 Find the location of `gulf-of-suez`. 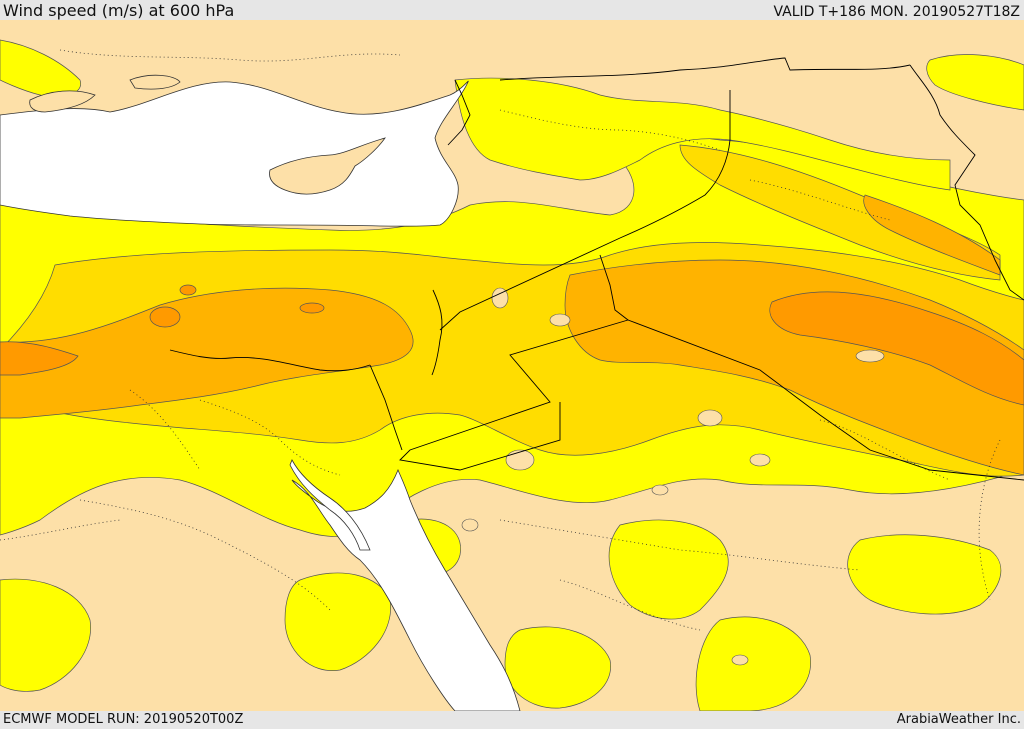

gulf-of-suez is located at coordinates (330, 505).